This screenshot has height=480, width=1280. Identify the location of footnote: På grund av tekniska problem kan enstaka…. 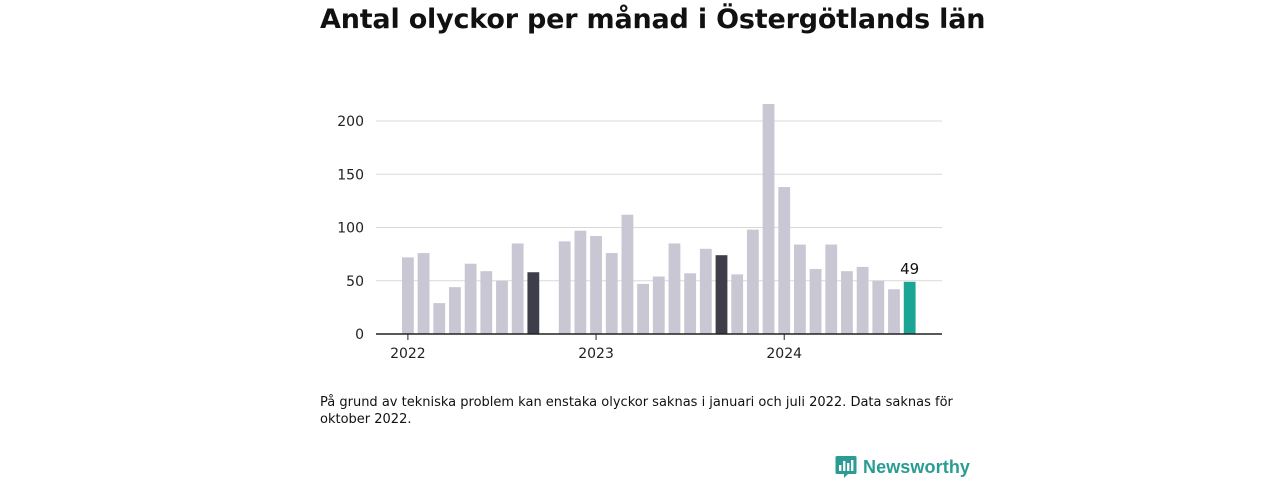
(636, 411).